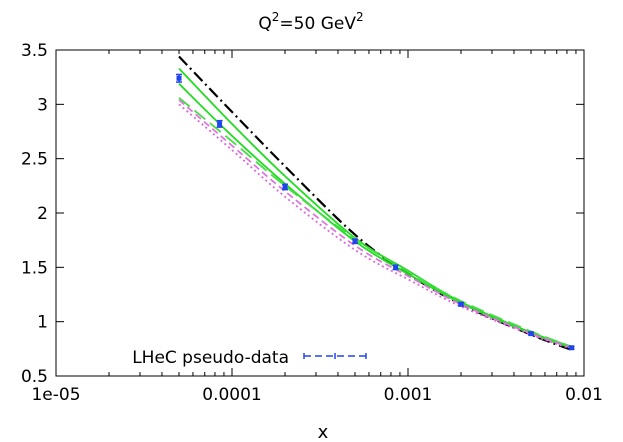 The width and height of the screenshot is (623, 442). Describe the element at coordinates (34, 51) in the screenshot. I see `y-tick-label: 3.5` at that location.